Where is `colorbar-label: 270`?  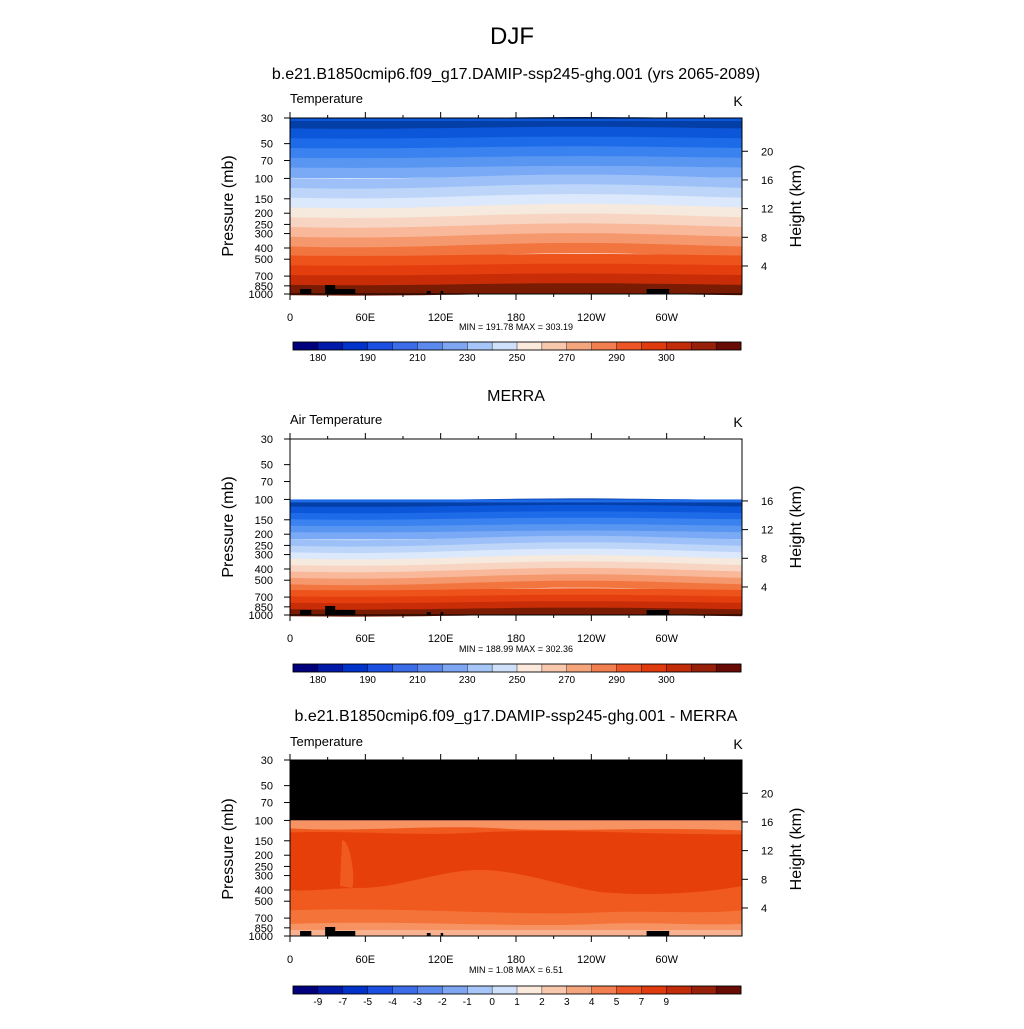 colorbar-label: 270 is located at coordinates (566, 358).